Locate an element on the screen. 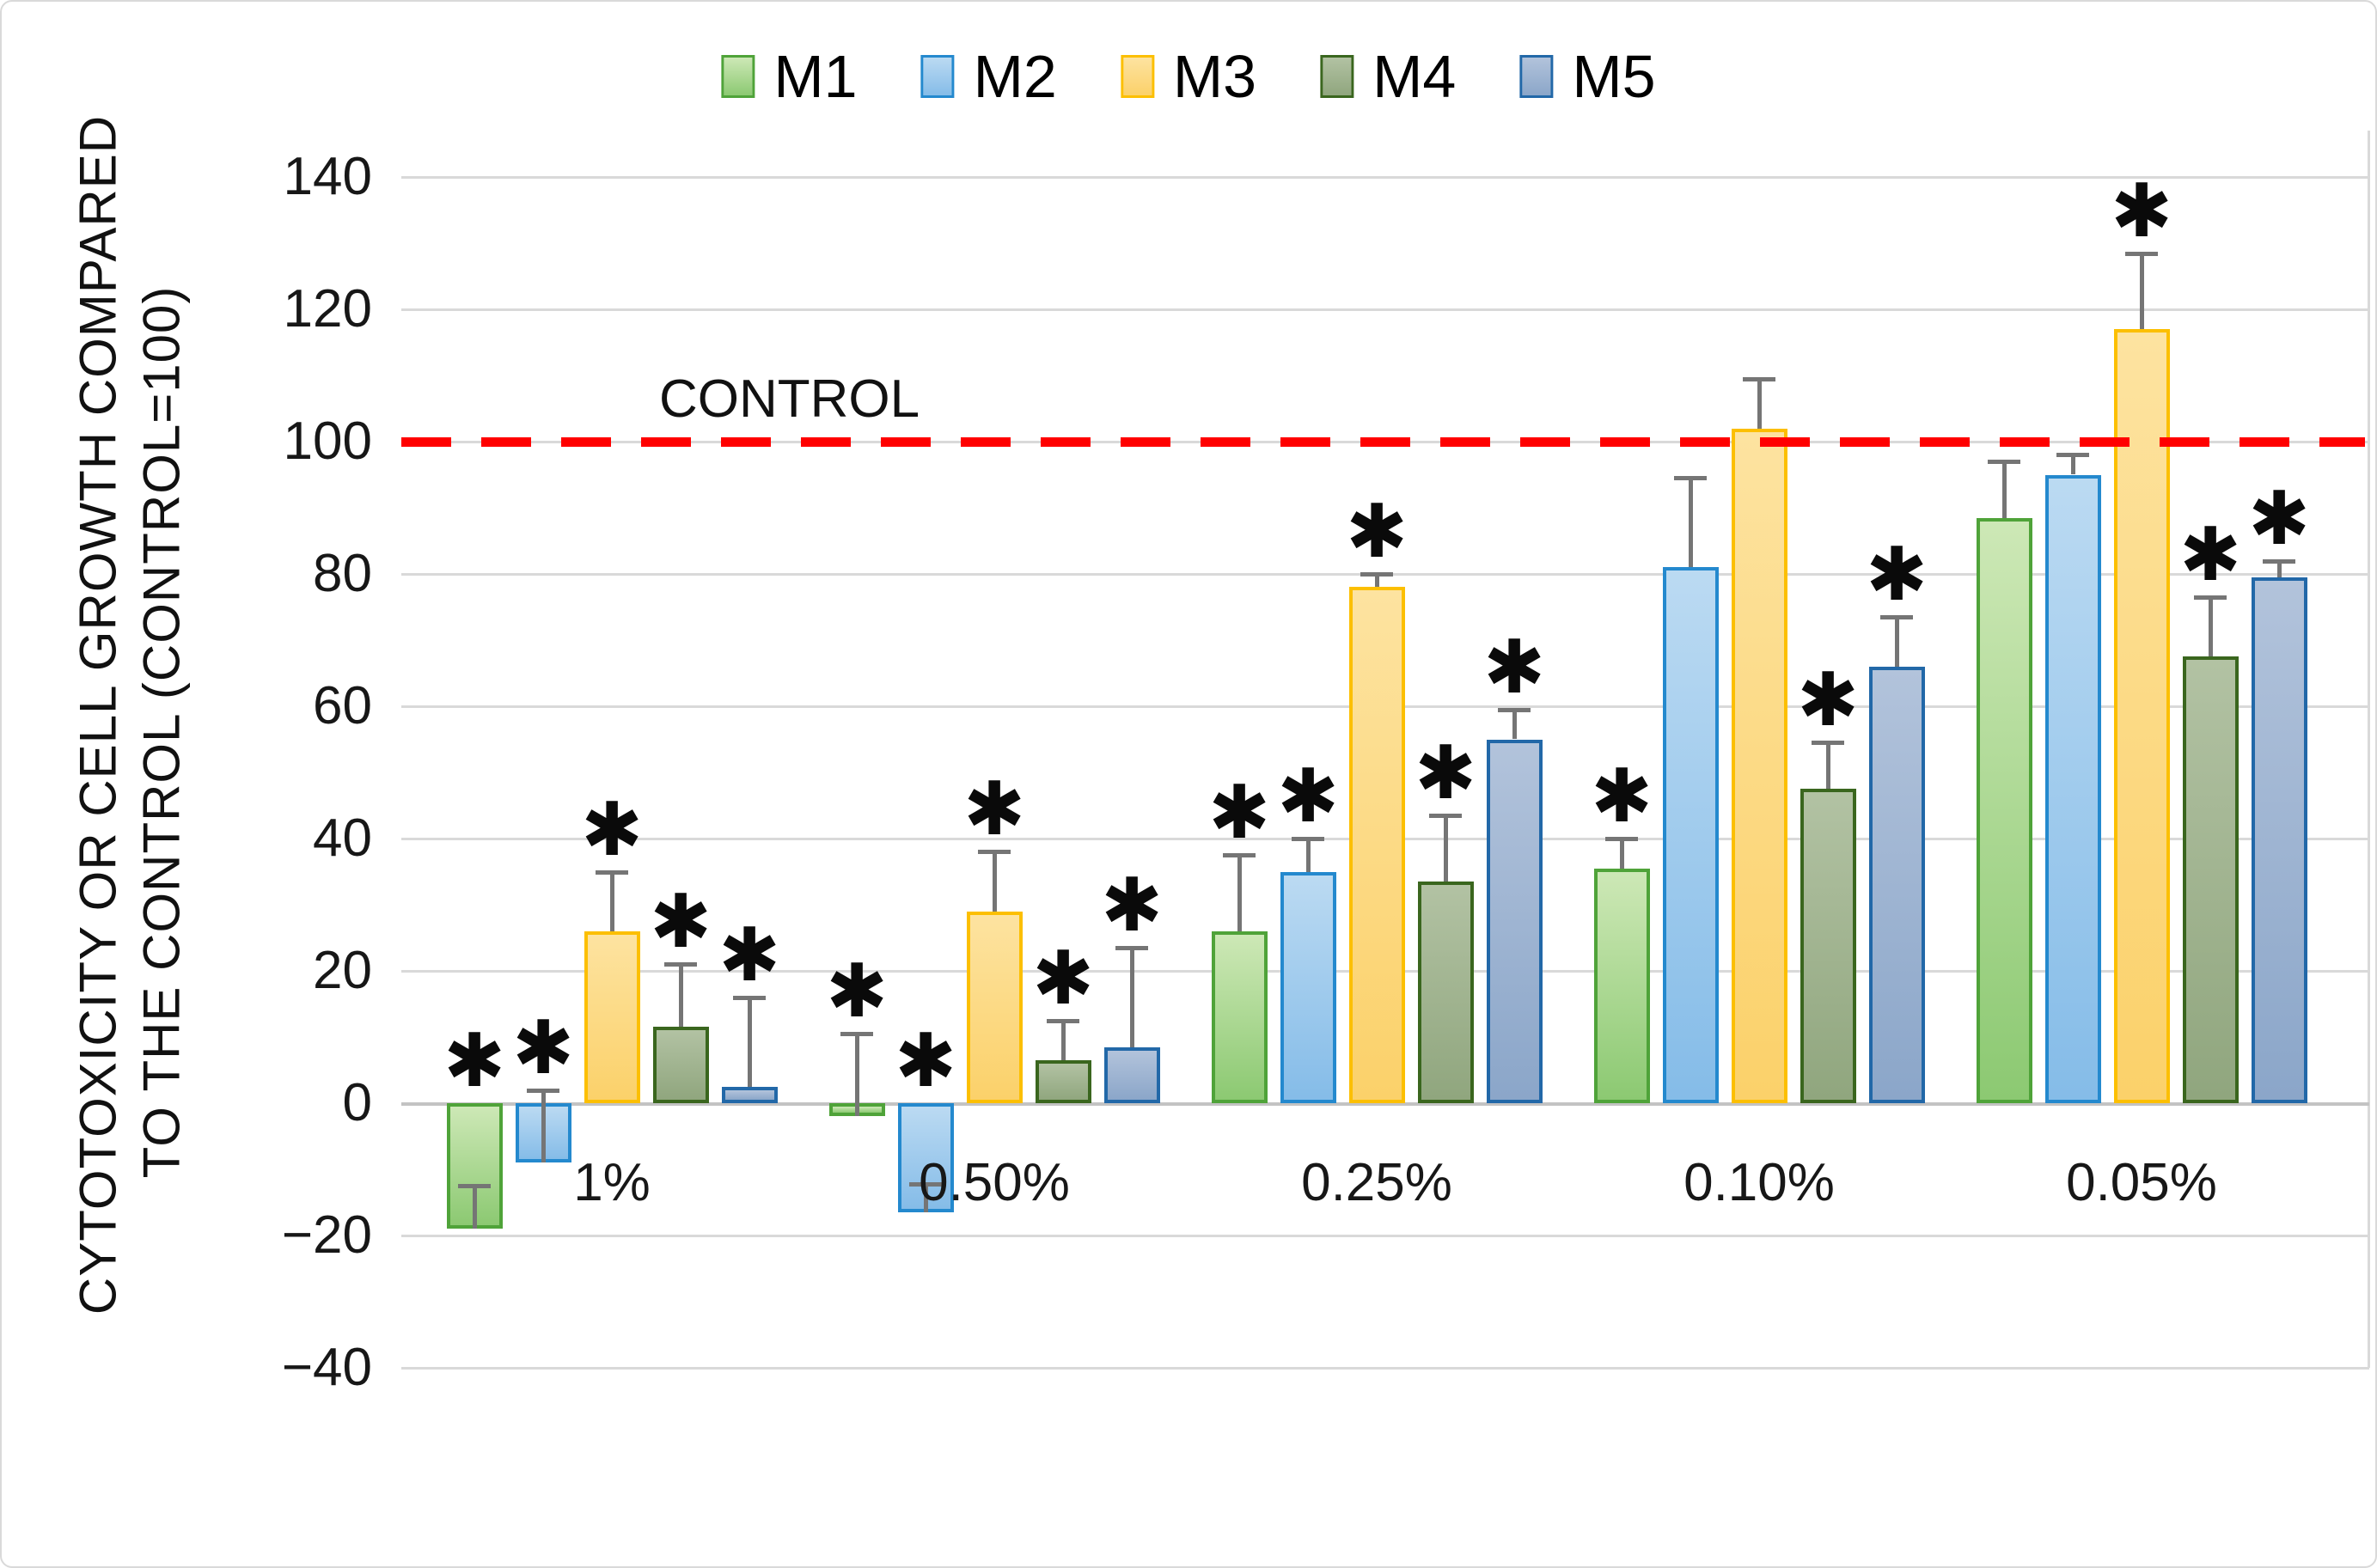  y-tick-label: 80 is located at coordinates (342, 573).